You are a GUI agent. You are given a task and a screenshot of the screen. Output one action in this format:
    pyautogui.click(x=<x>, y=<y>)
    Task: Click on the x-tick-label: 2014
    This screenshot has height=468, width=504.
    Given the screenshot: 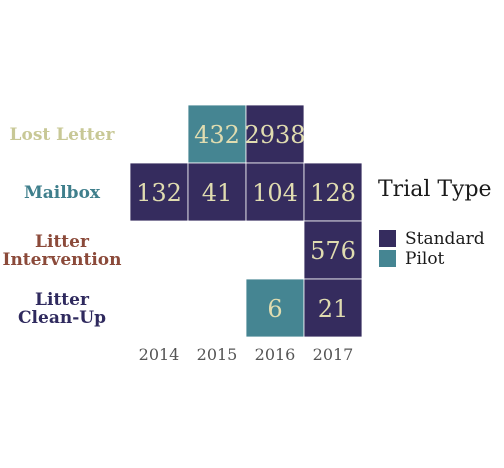 What is the action you would take?
    pyautogui.click(x=159, y=354)
    